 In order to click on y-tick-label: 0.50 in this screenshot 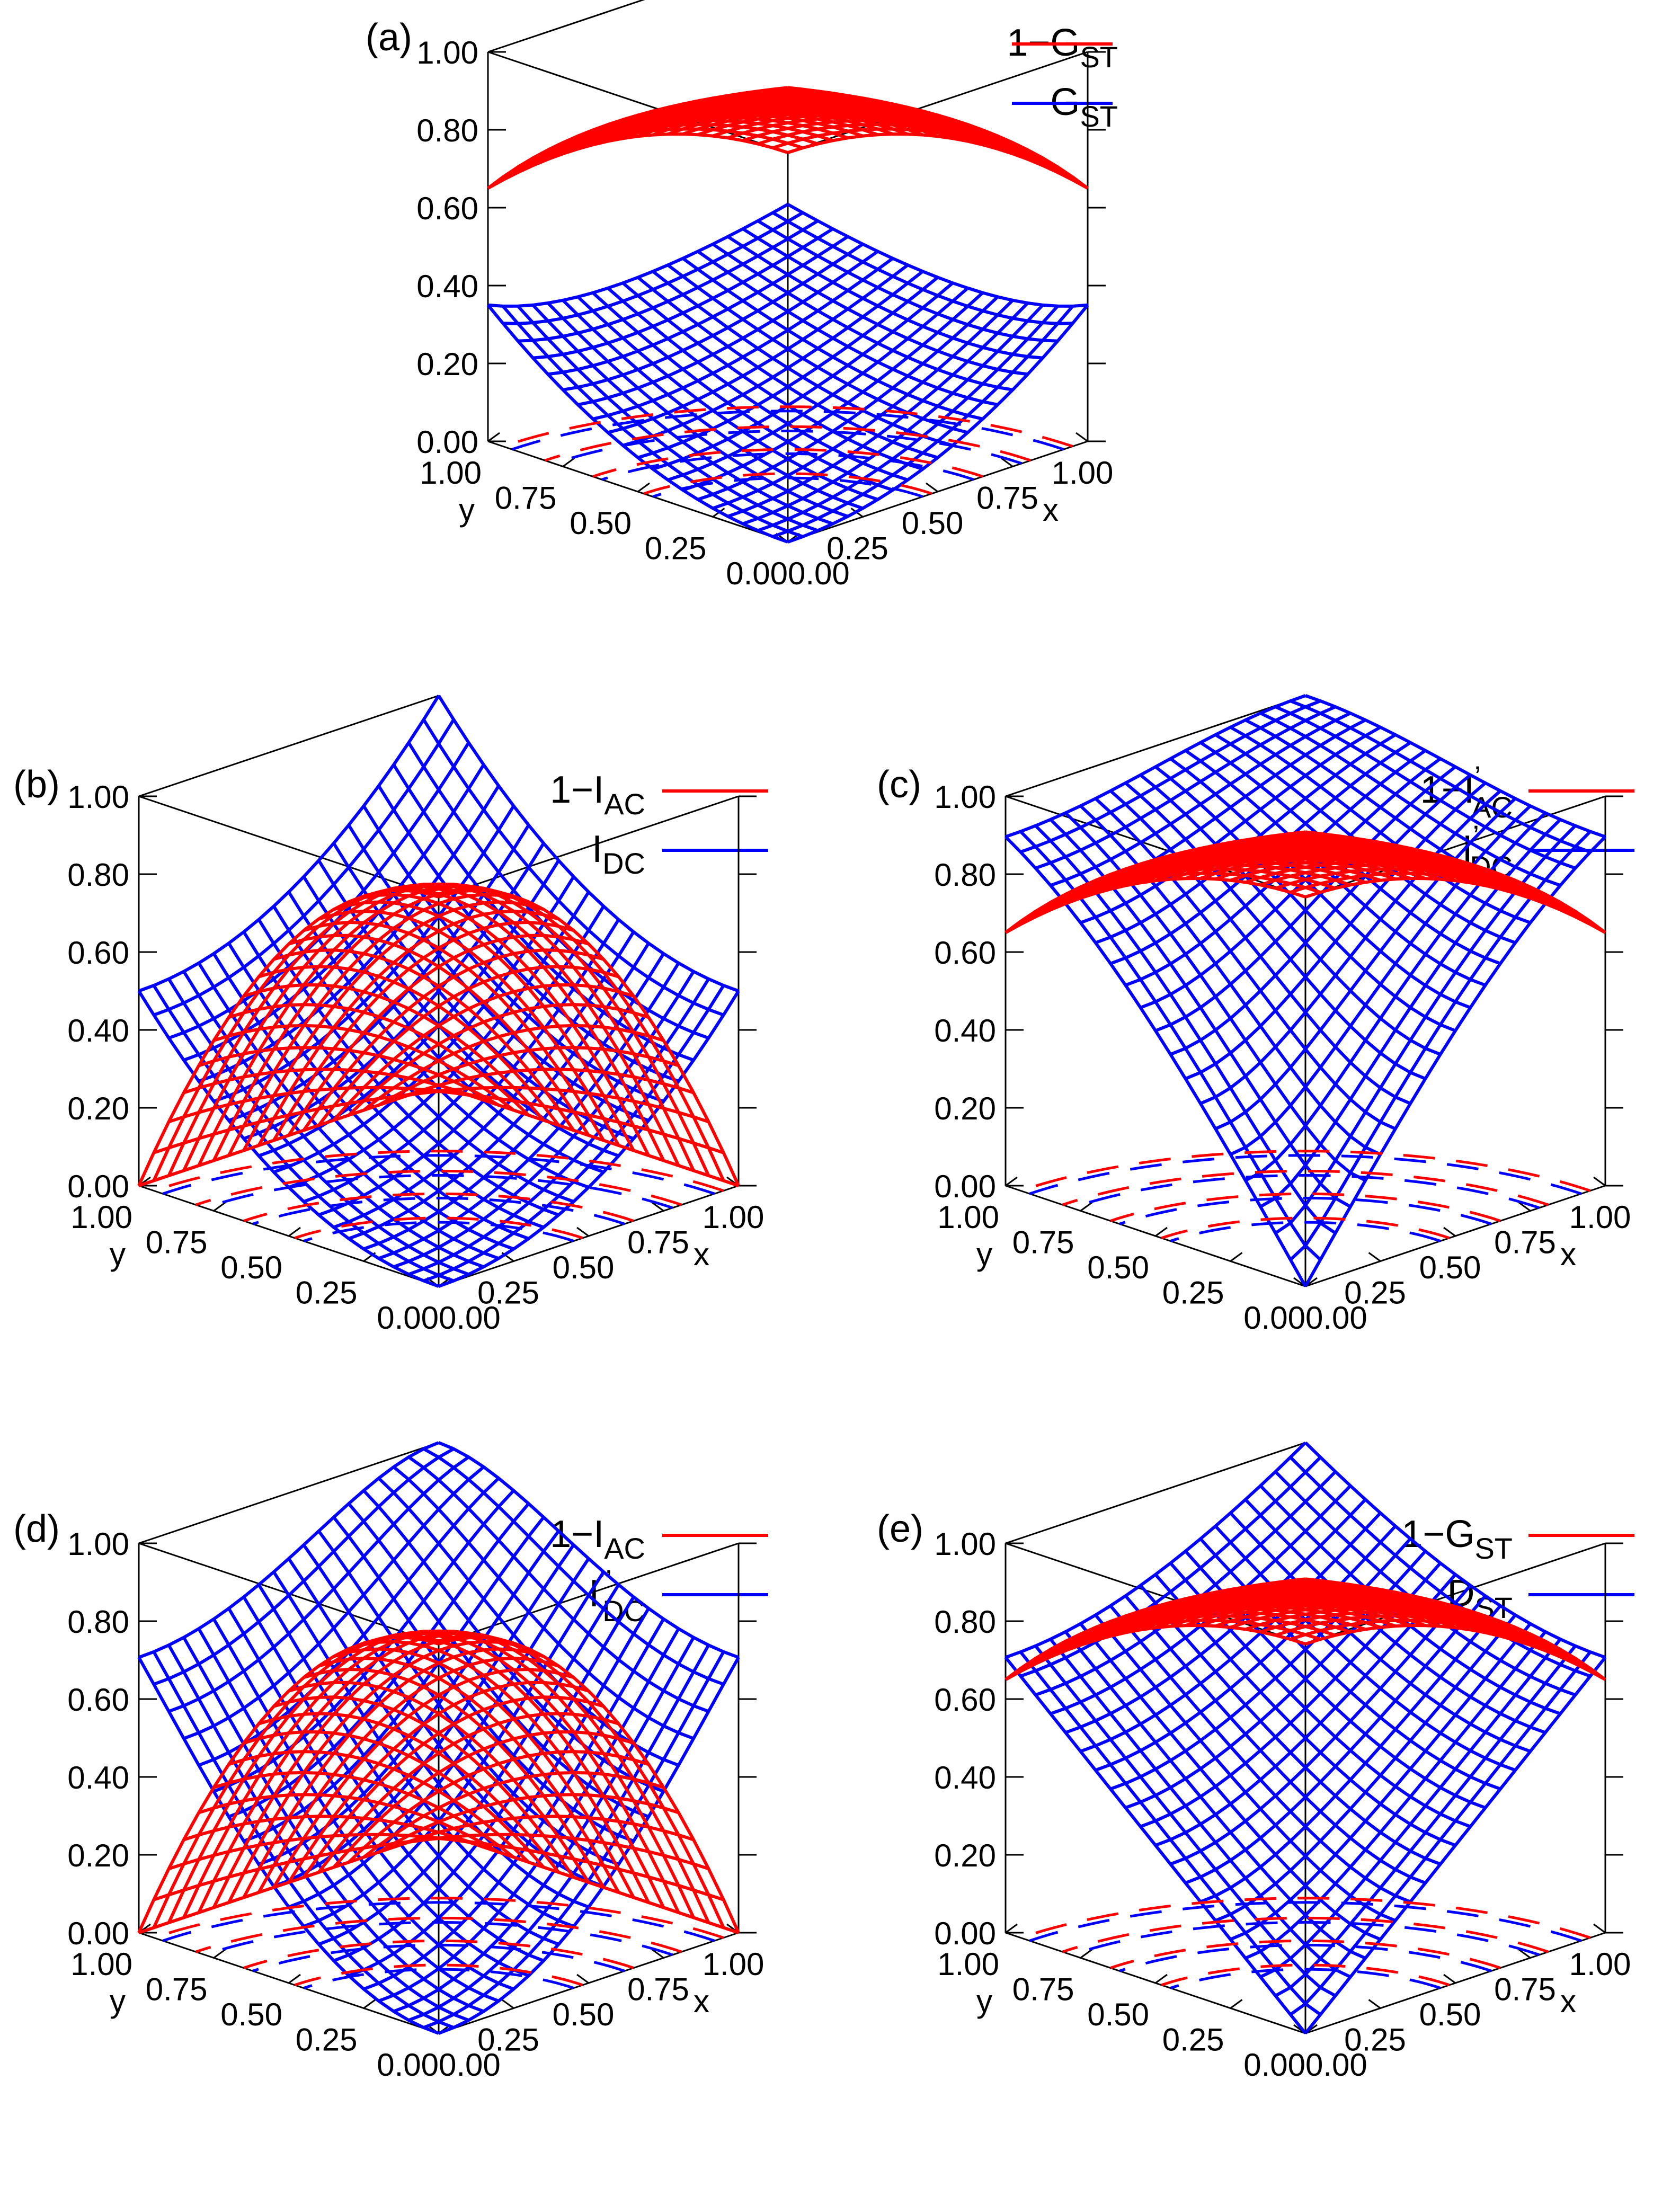, I will do `click(251, 1267)`.